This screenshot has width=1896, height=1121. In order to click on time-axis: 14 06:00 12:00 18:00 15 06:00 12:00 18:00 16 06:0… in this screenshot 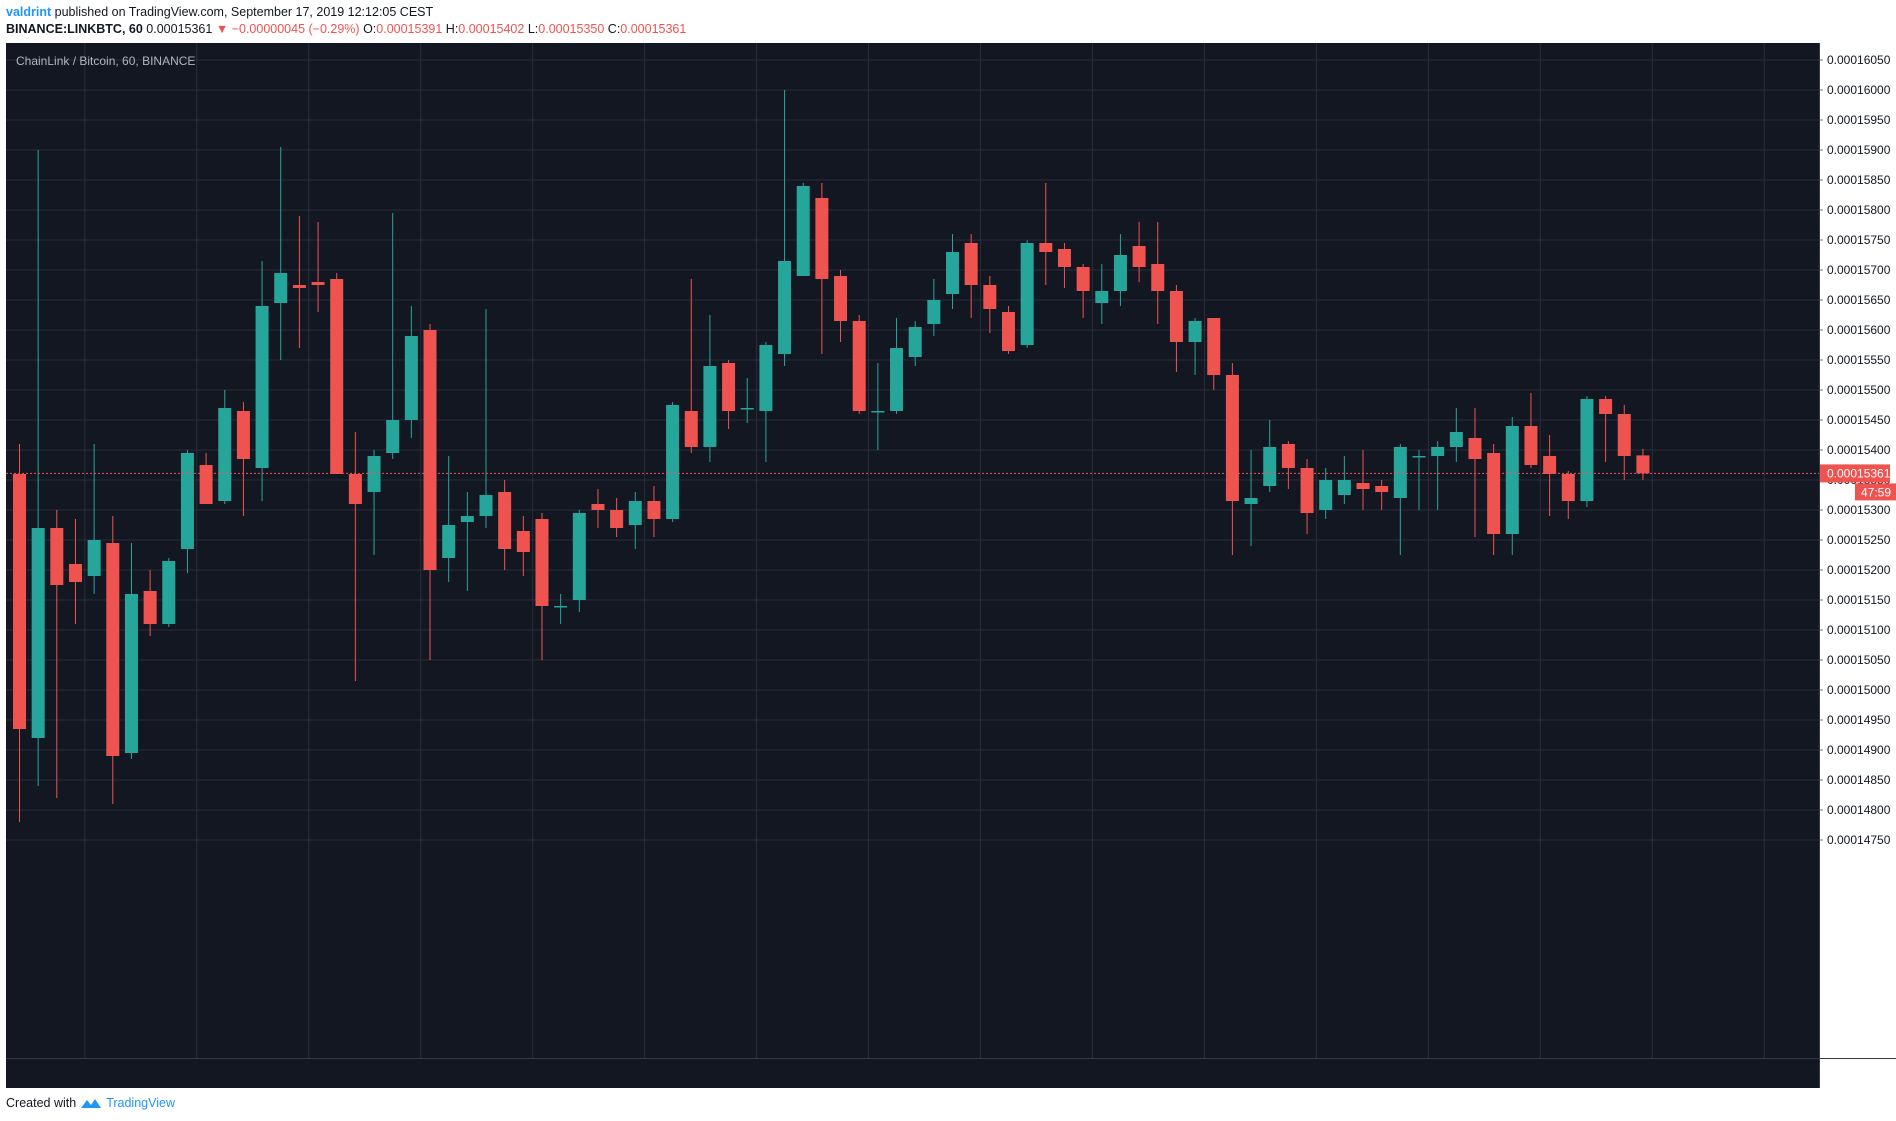, I will do `click(928, 1073)`.